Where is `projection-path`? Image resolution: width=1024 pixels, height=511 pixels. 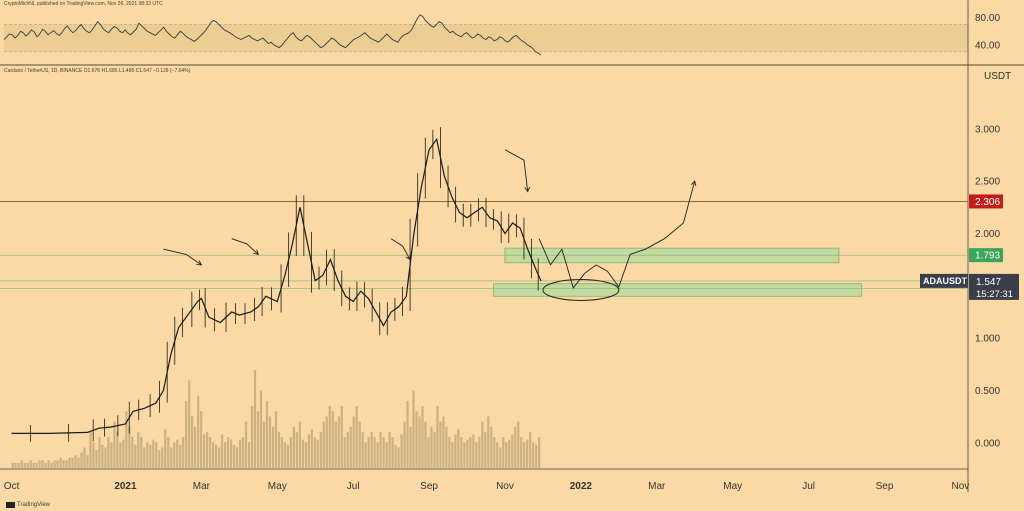 projection-path is located at coordinates (617, 234).